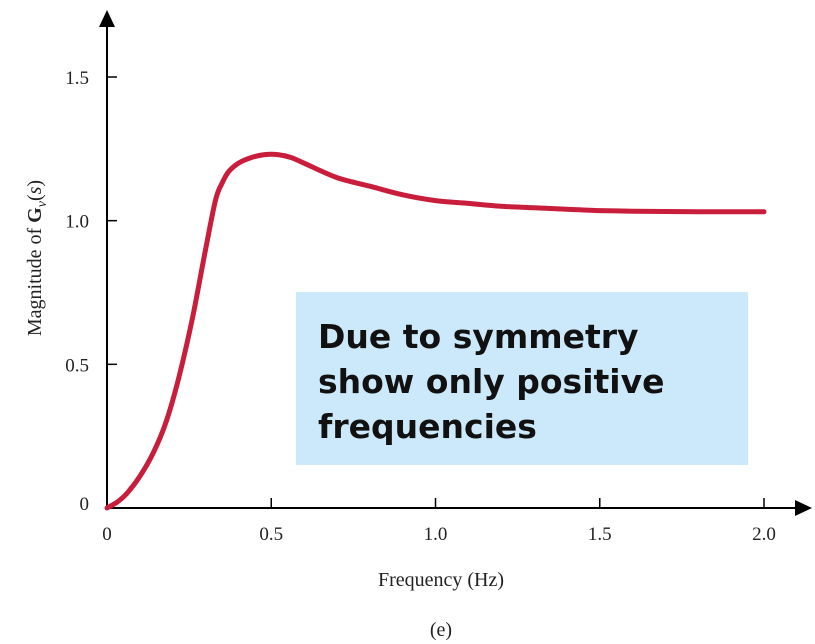  I want to click on x-axis-ticks: 0 0.5 1.0 1.5 2.0, so click(439, 521).